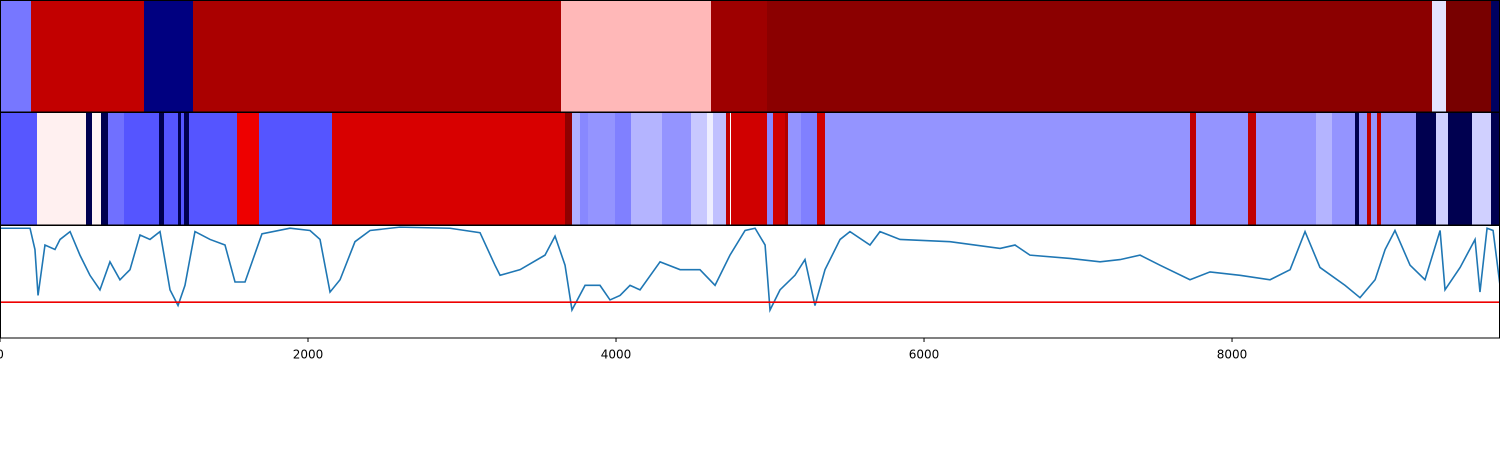  Describe the element at coordinates (616, 355) in the screenshot. I see `x-tick-label: 4000` at that location.